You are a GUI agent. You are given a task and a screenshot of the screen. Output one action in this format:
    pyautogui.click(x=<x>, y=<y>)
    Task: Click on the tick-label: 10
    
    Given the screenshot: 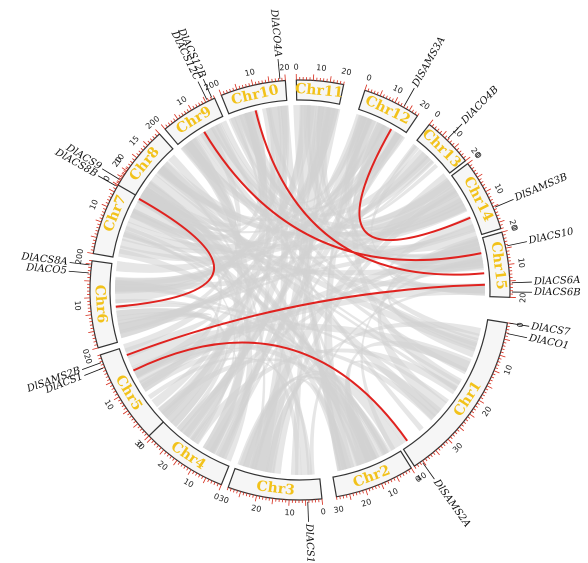 What is the action you would take?
    pyautogui.click(x=181, y=100)
    